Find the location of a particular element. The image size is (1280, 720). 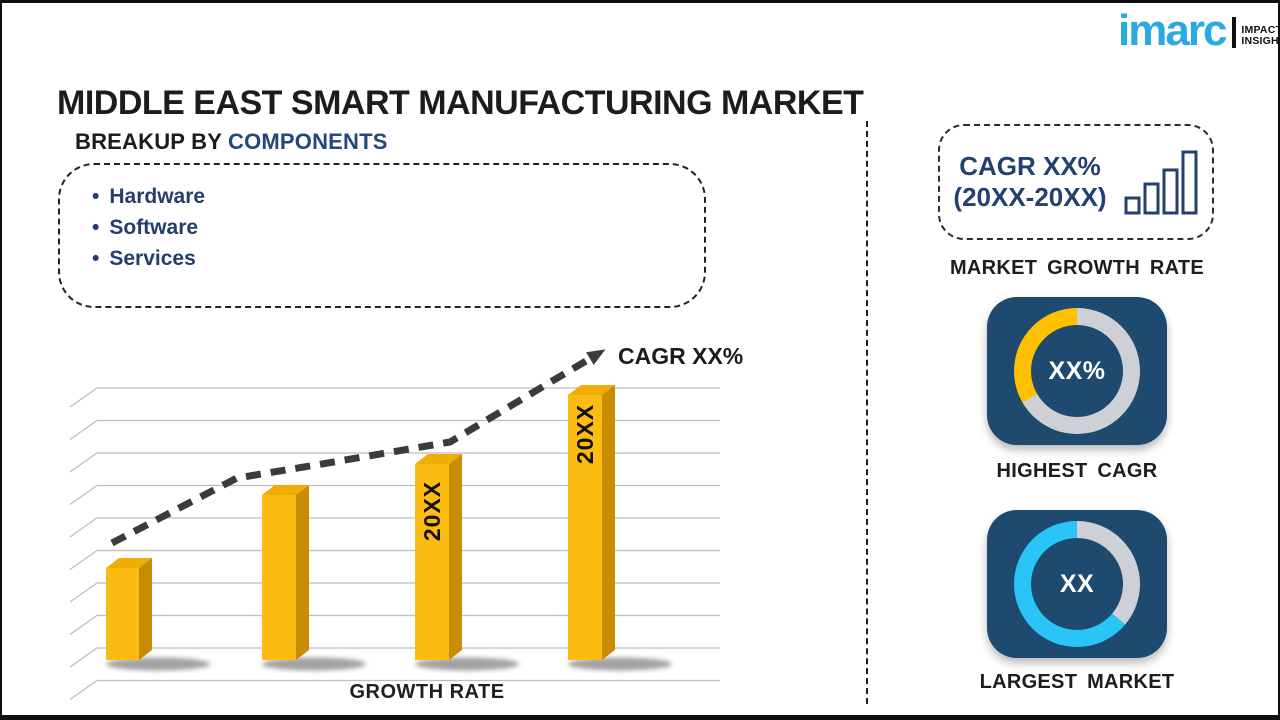

logo-tagline-line2: INSIGHTS is located at coordinates (1260, 41).